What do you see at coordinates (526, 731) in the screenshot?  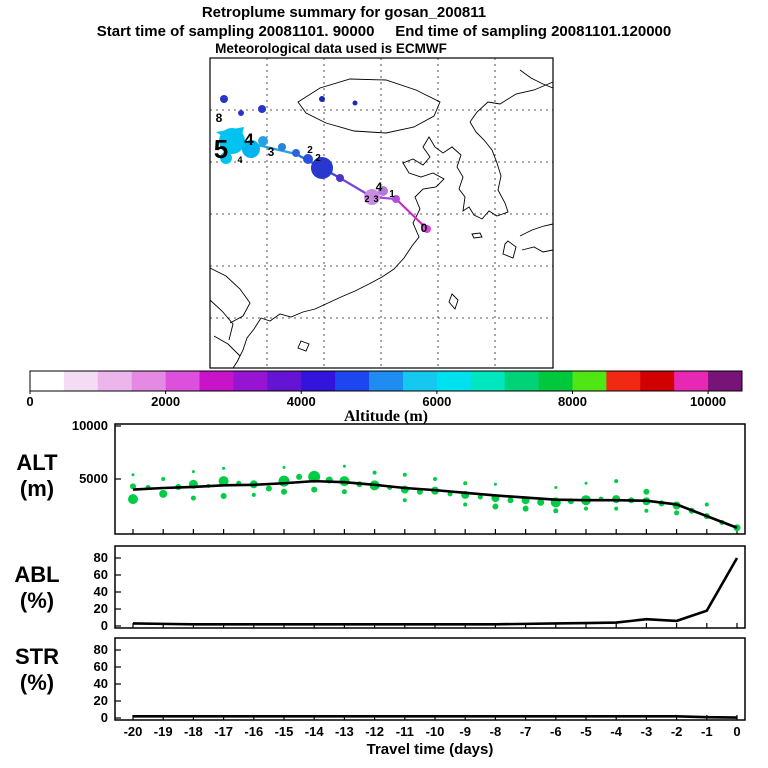 I see `x-tick-label: -7` at bounding box center [526, 731].